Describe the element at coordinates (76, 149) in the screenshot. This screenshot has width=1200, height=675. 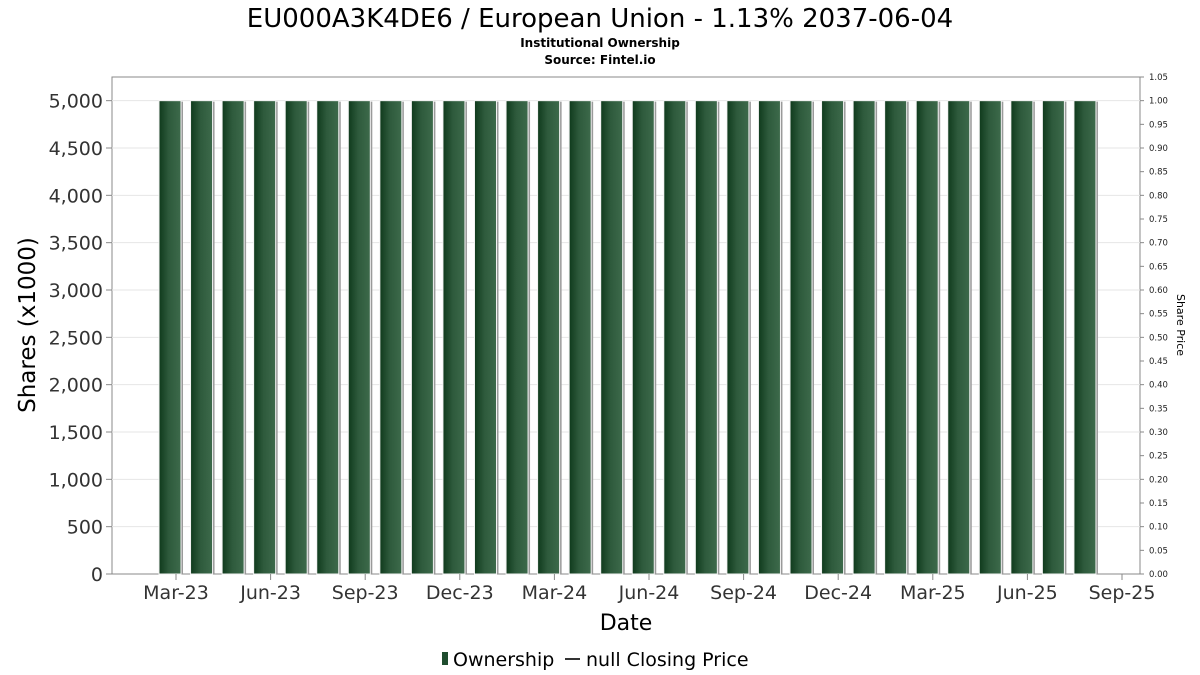
I see `y-tick-label: 4,500` at that location.